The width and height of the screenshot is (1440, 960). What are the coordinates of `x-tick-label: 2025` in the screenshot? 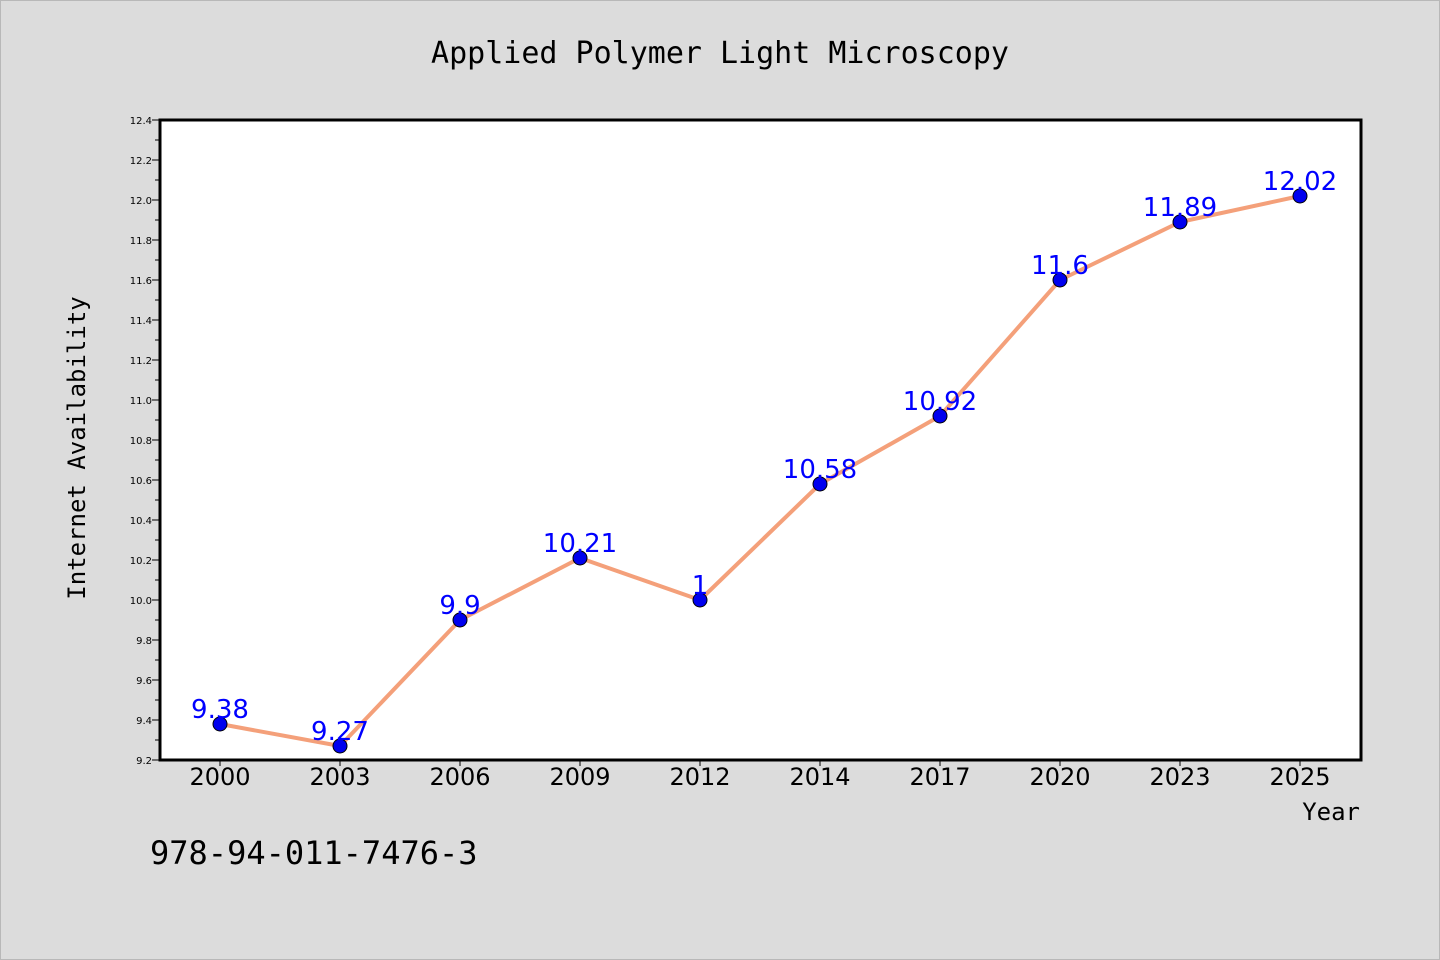 It's located at (1299, 777).